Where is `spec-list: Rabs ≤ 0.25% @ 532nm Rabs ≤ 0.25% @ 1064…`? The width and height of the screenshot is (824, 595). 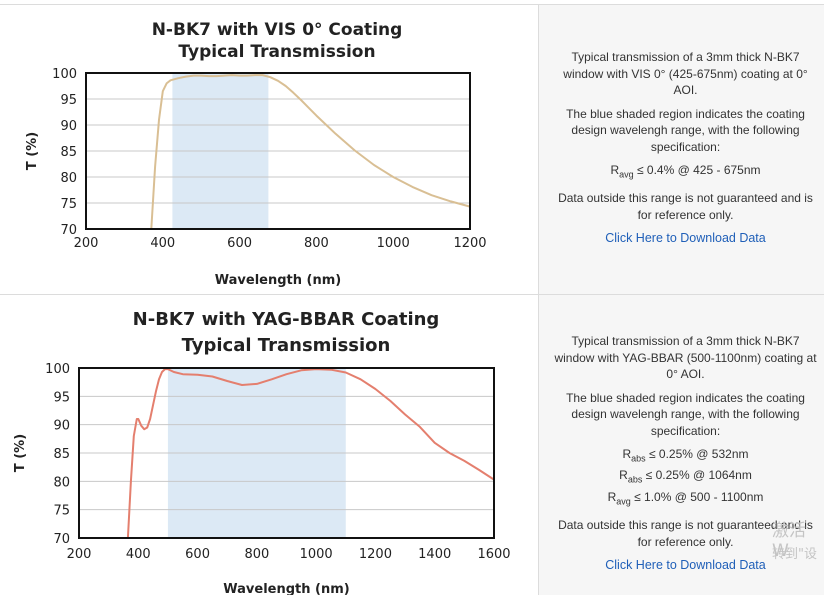 spec-list: Rabs ≤ 0.25% @ 532nm Rabs ≤ 0.25% @ 1064… is located at coordinates (685, 478).